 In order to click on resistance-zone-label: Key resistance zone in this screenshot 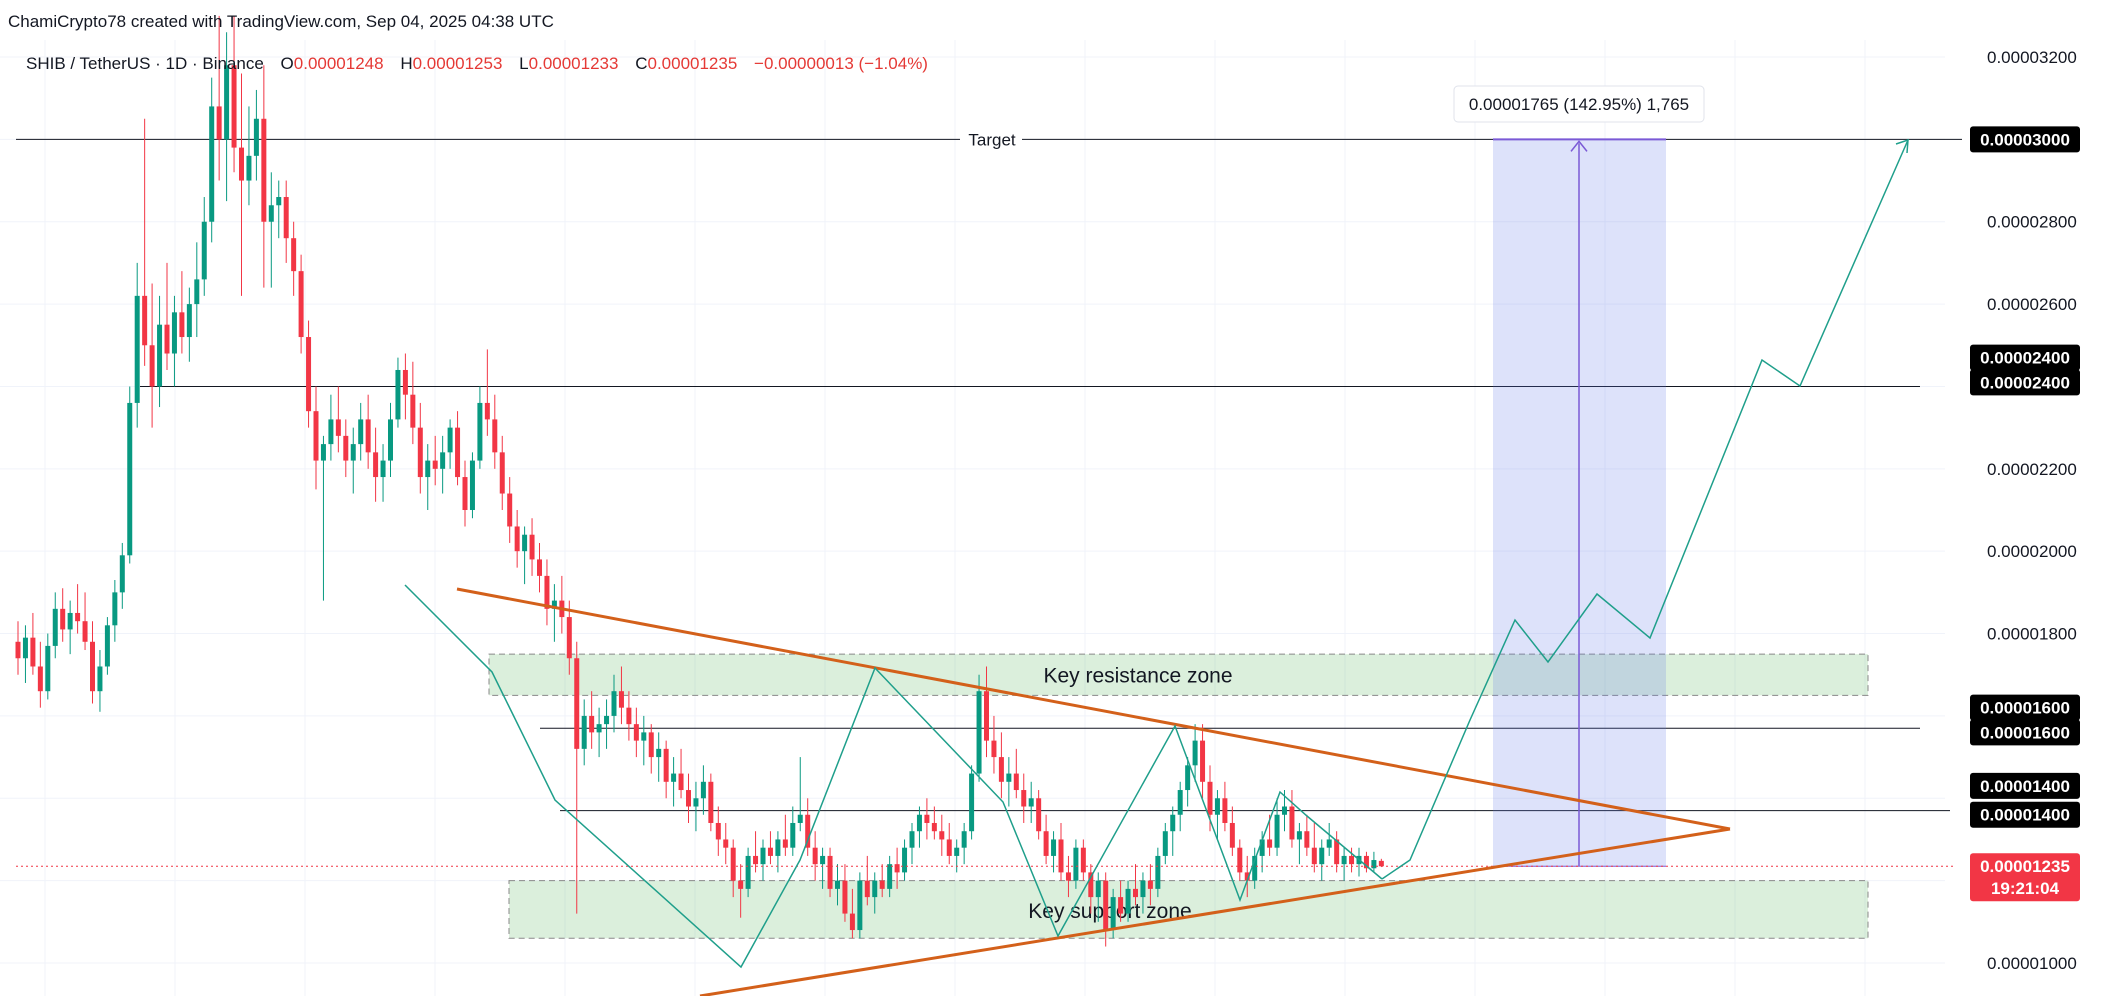, I will do `click(1137, 676)`.